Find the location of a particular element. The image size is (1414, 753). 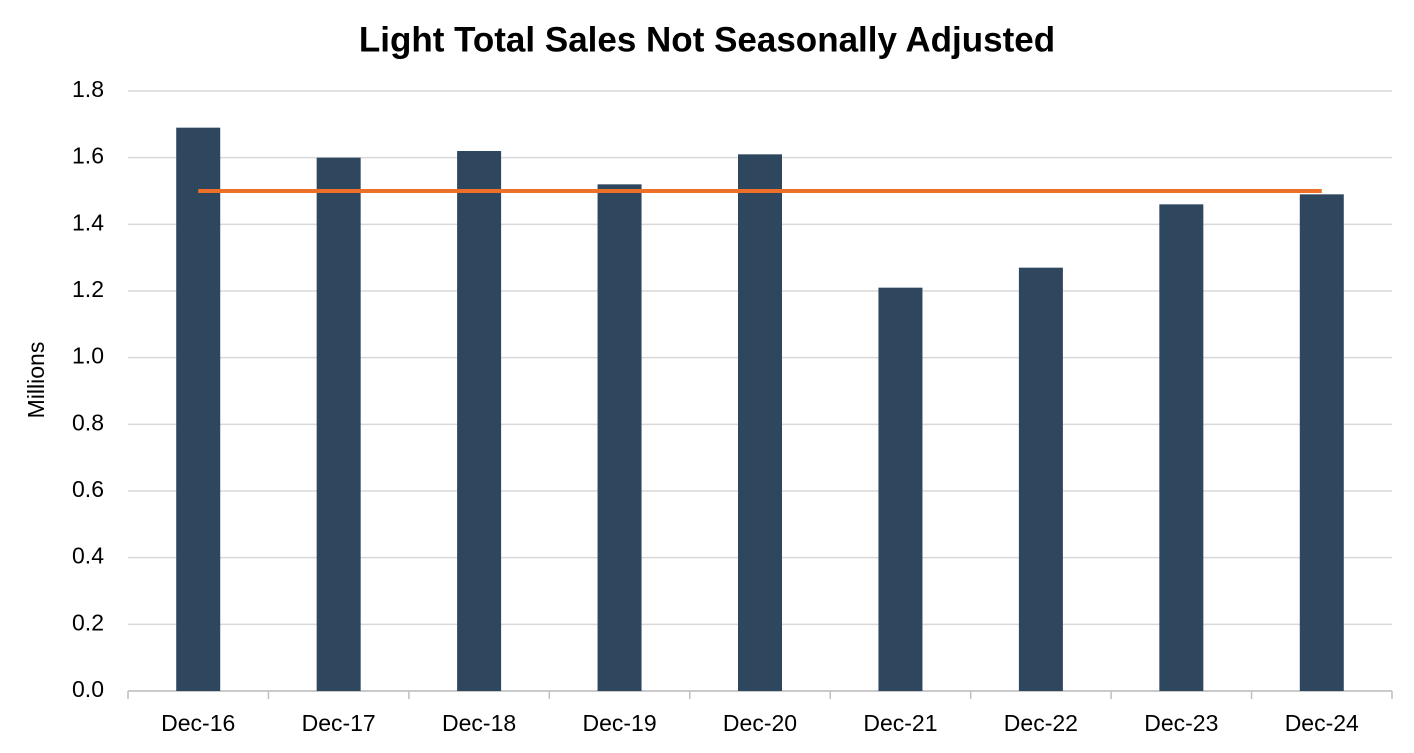

x-tick-label: Dec-16 is located at coordinates (198, 723).